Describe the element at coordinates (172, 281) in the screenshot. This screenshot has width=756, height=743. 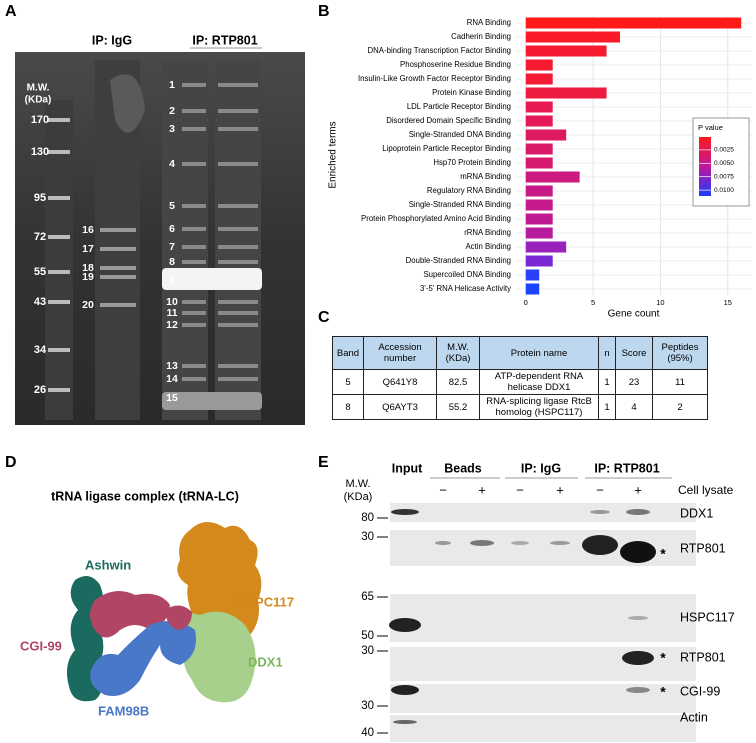
I see `band-number: 9` at that location.